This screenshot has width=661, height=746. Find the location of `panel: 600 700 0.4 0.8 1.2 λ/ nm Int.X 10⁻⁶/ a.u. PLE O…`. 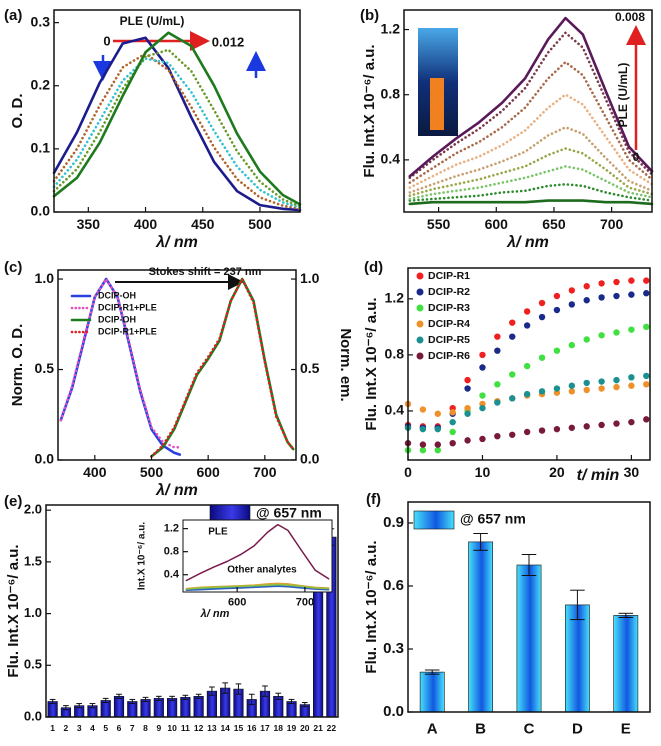

panel: 600 700 0.4 0.8 1.2 λ/ nm Int.X 10⁻⁶/ a.u. PLE O… is located at coordinates (235, 569).